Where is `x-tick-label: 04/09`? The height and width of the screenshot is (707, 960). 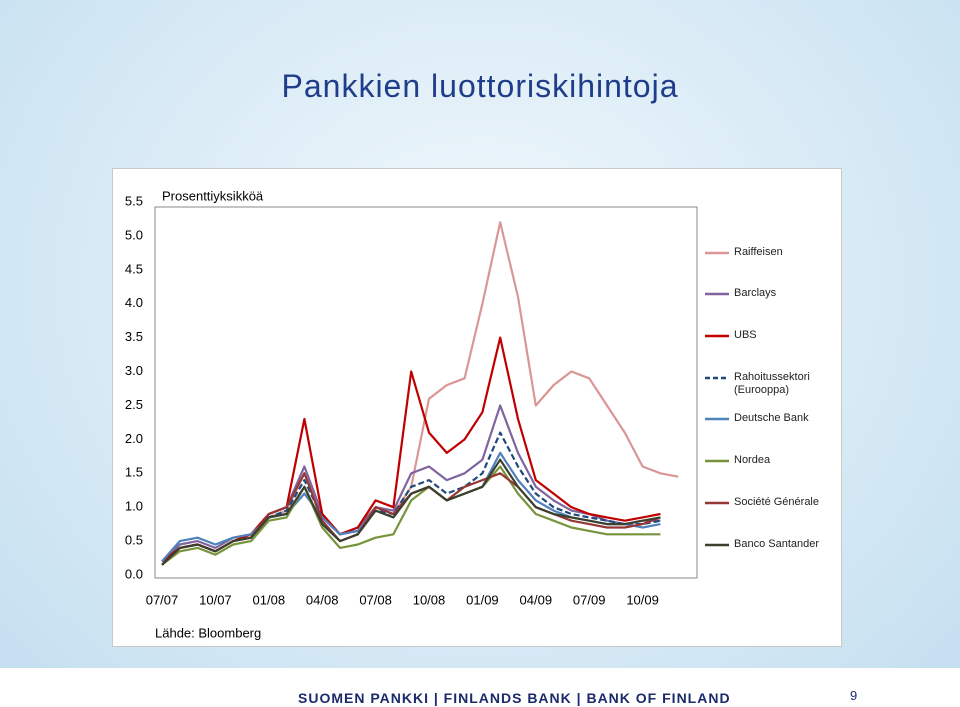 x-tick-label: 04/09 is located at coordinates (536, 599).